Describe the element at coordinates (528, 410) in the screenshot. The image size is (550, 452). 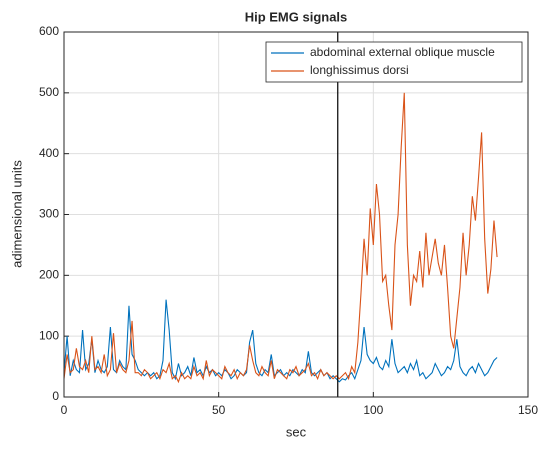
I see `x-tick-label: 150` at that location.